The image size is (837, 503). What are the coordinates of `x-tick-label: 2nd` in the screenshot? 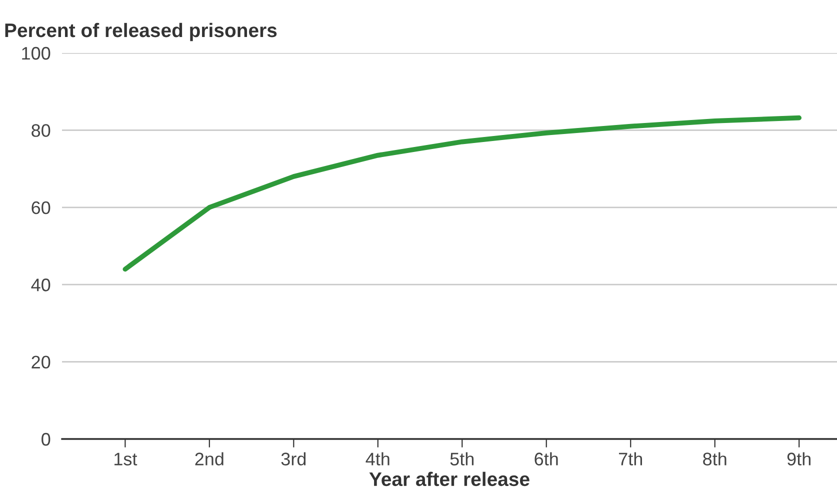 It's located at (209, 459).